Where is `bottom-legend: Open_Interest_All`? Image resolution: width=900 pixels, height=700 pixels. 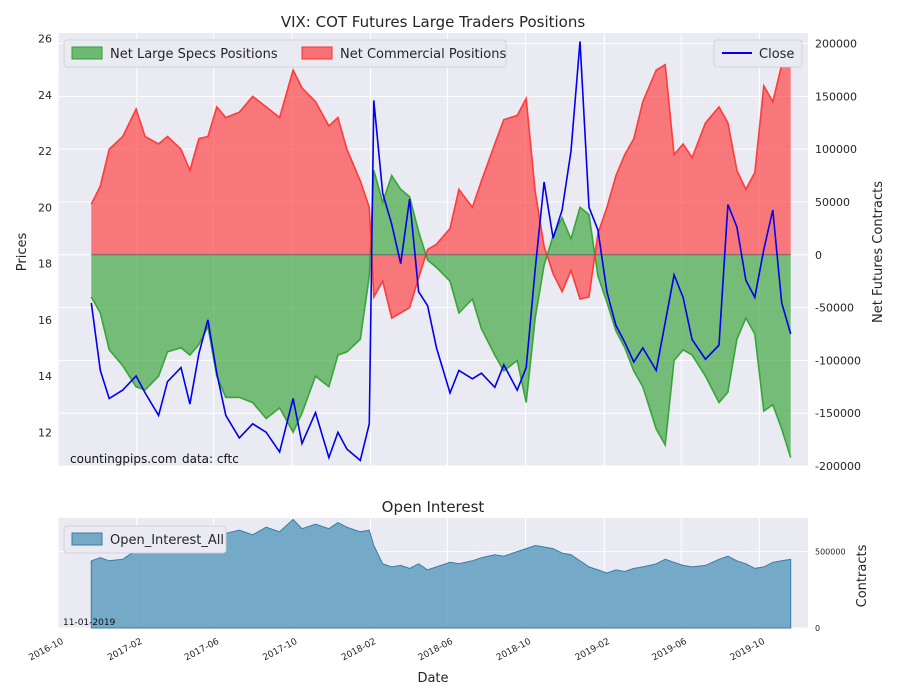 bottom-legend: Open_Interest_All is located at coordinates (145, 539).